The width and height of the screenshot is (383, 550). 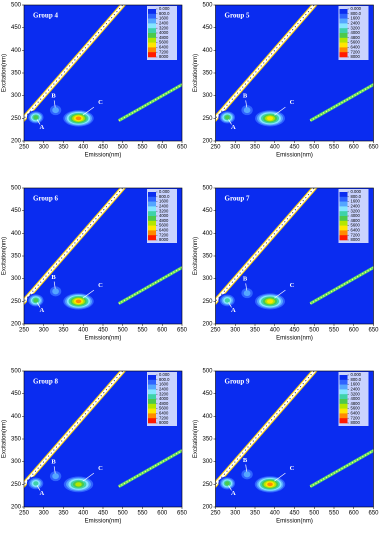 What do you see at coordinates (235, 331) in the screenshot?
I see `x-tick-label: 300` at bounding box center [235, 331].